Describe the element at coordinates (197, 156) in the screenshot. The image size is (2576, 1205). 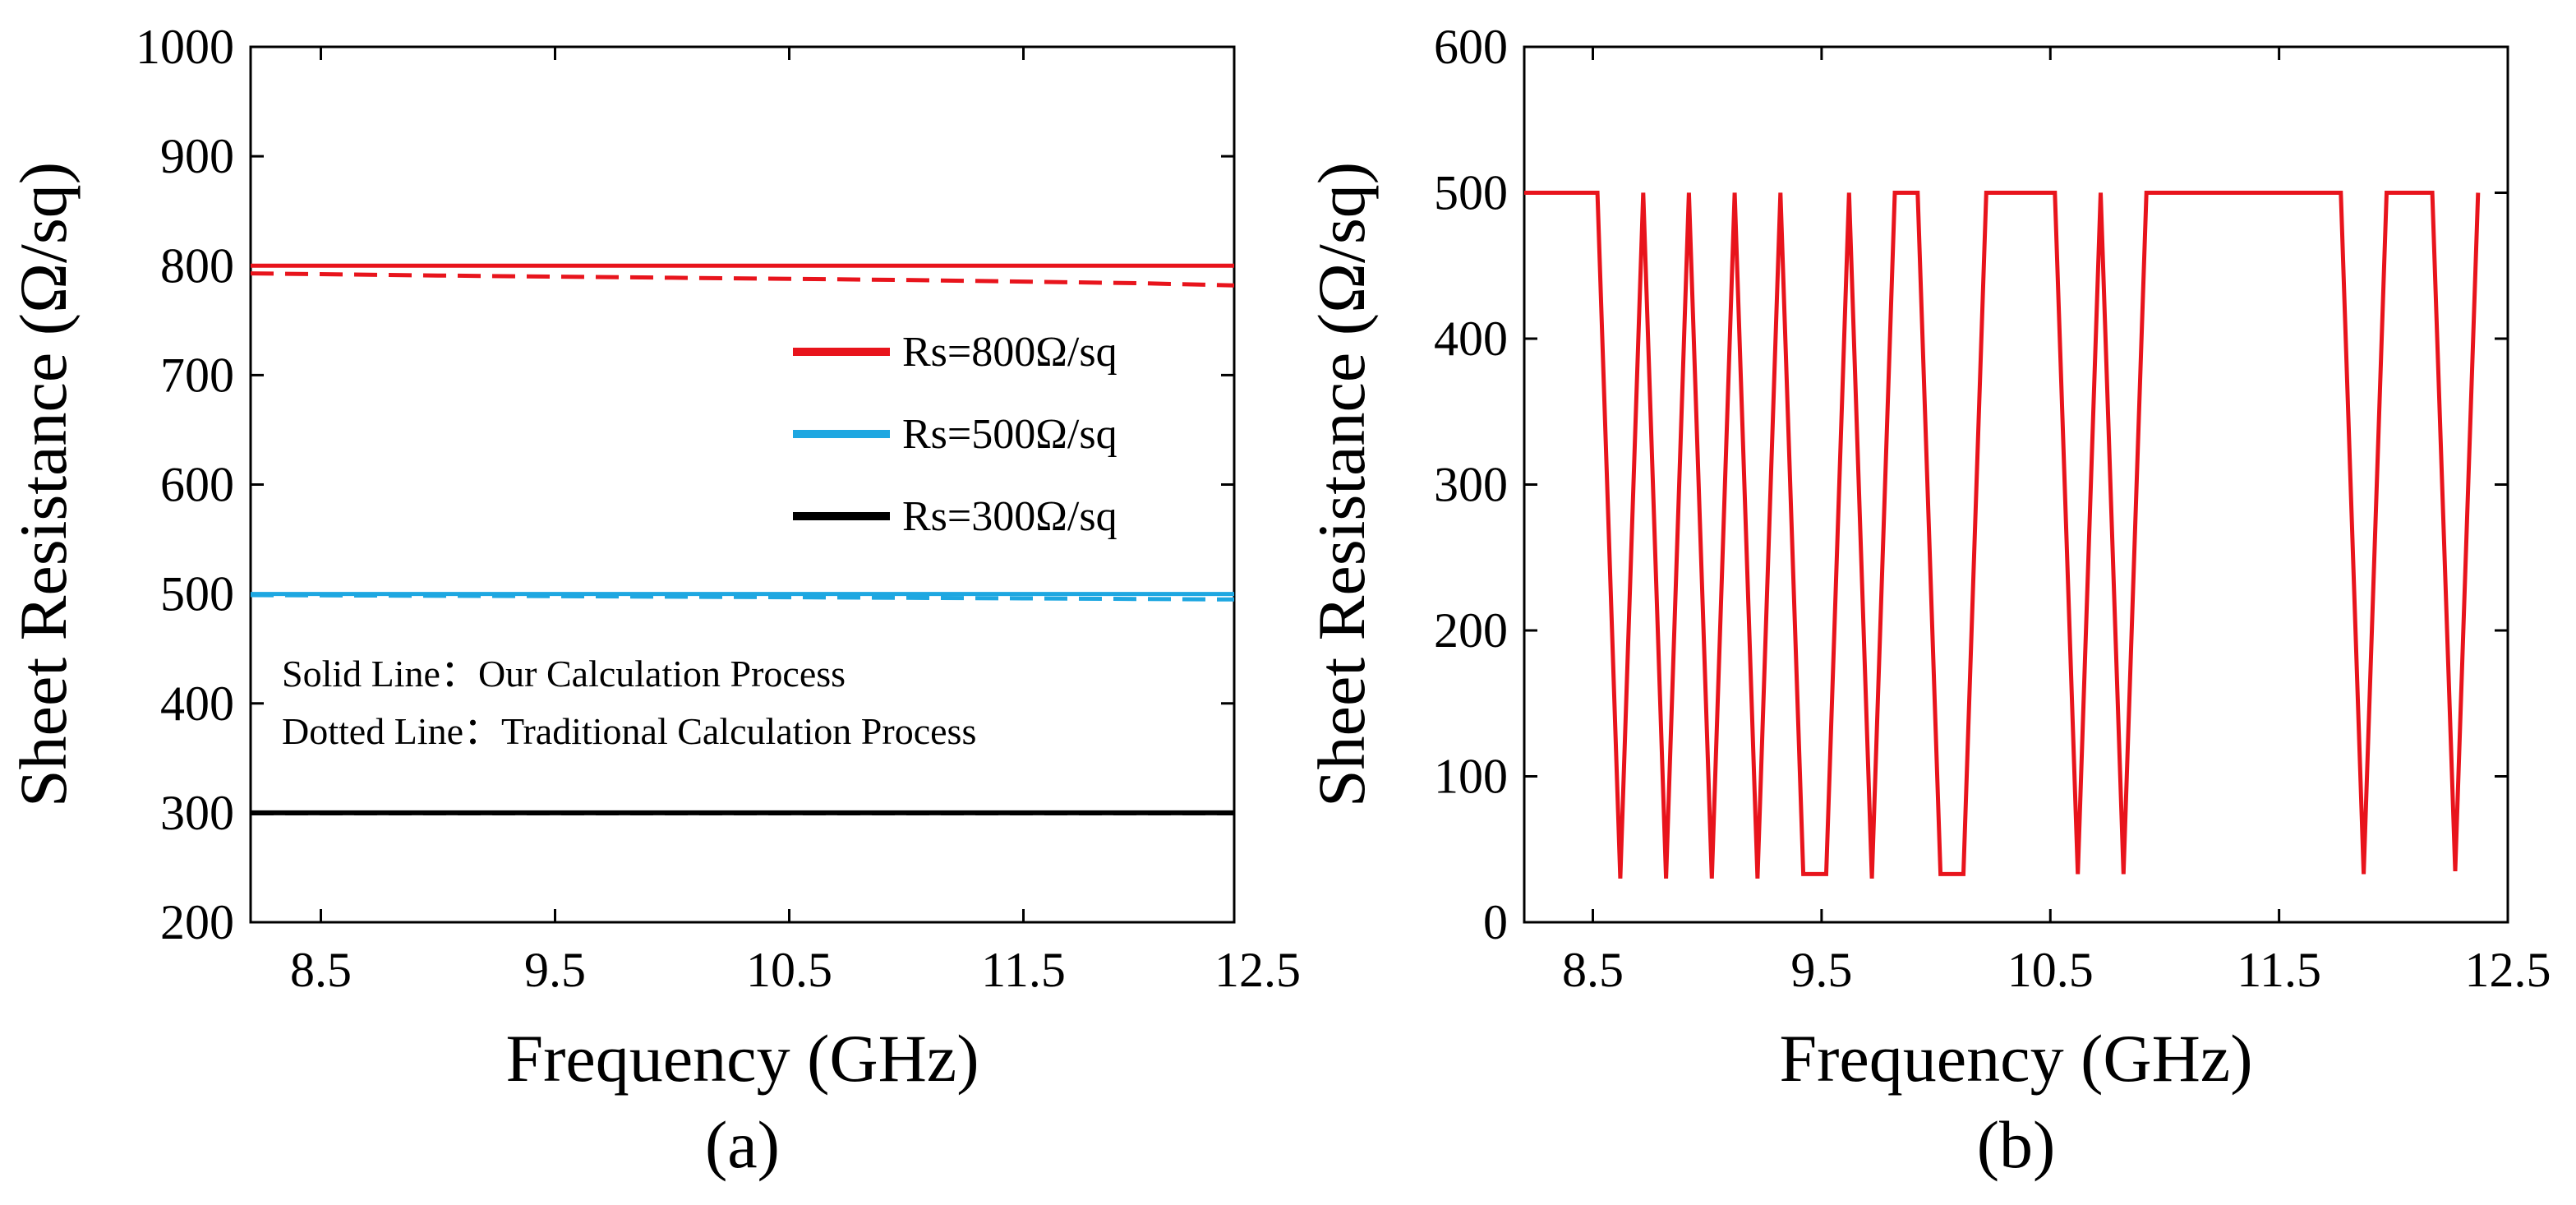
I see `y-tick-label: 900` at that location.